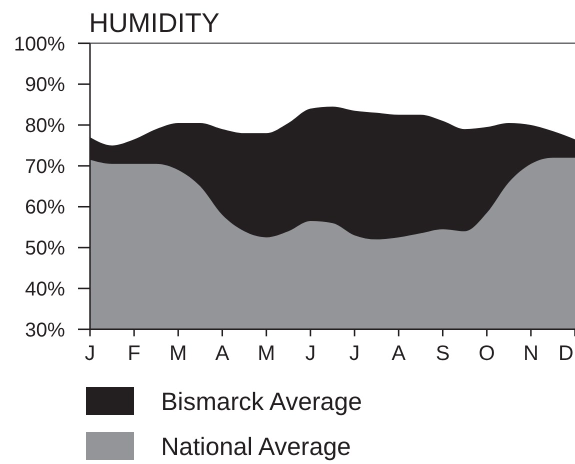  Describe the element at coordinates (45, 207) in the screenshot. I see `y-tick-label: 60%` at that location.